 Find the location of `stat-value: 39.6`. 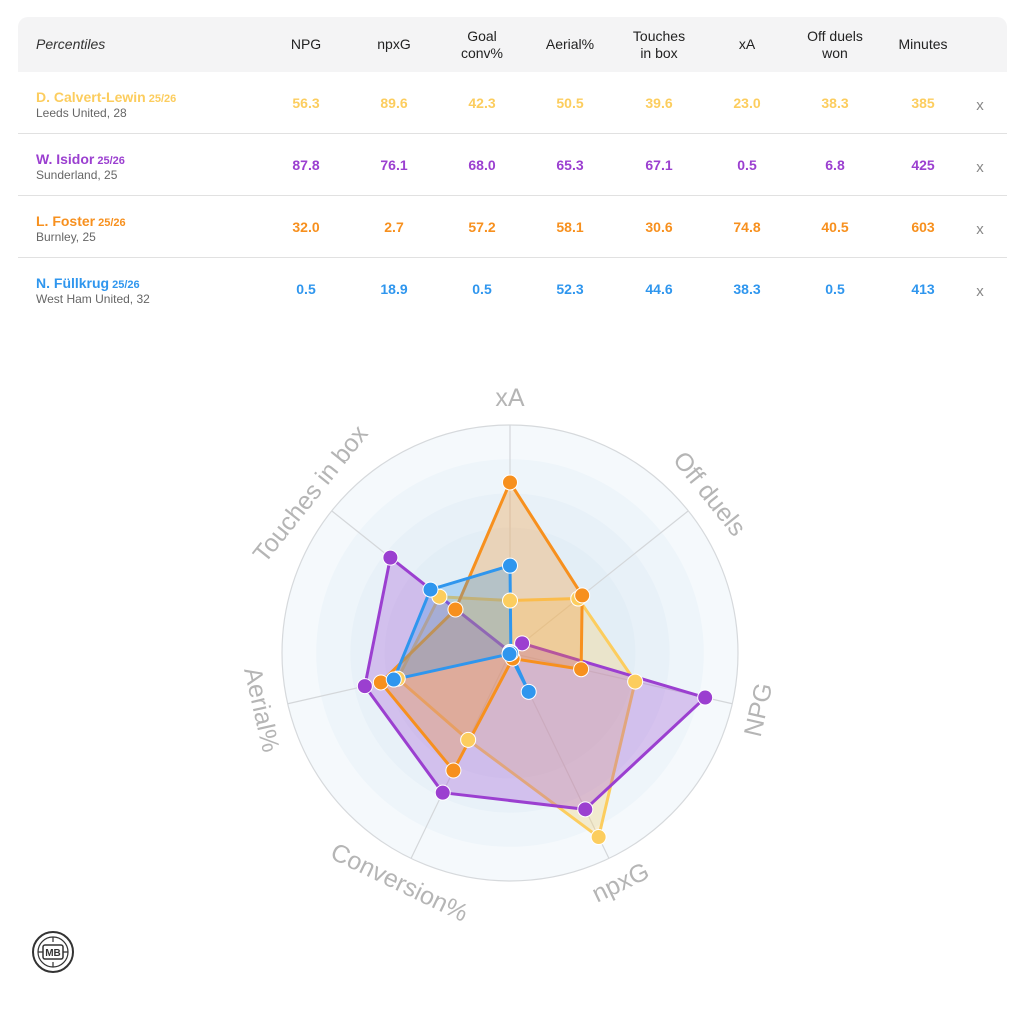

stat-value: 39.6 is located at coordinates (659, 102).